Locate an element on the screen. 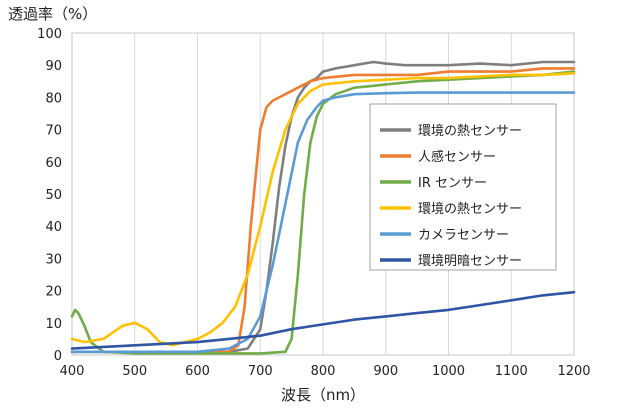 The width and height of the screenshot is (640, 410). x-tick-labels: 400 500 600 700 800 900 1000 1100 1200 is located at coordinates (325, 371).